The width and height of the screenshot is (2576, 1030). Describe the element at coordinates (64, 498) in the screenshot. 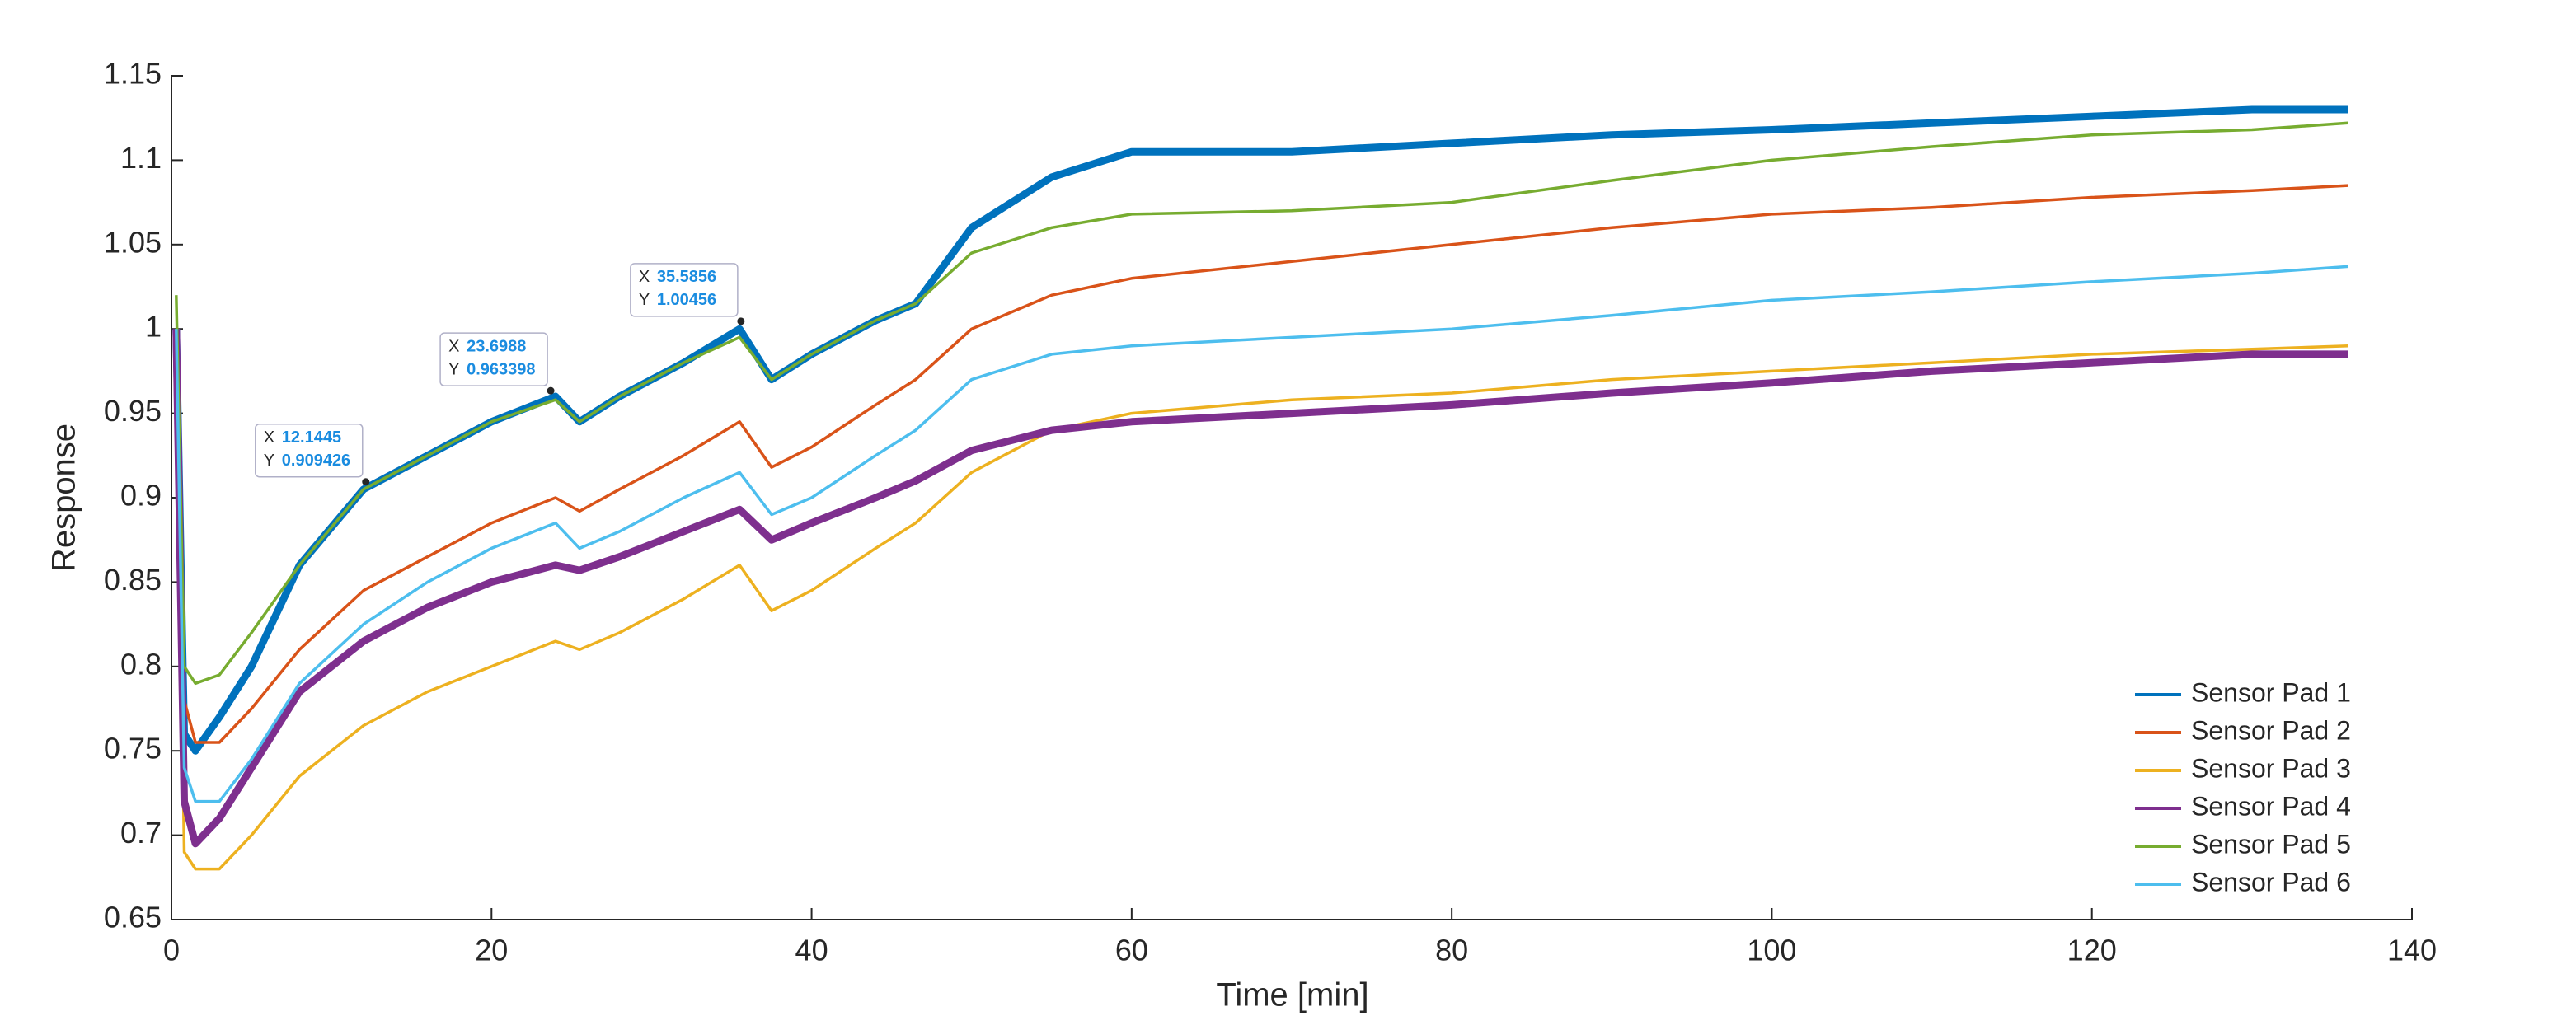

I see `y-axis-label: Response` at that location.